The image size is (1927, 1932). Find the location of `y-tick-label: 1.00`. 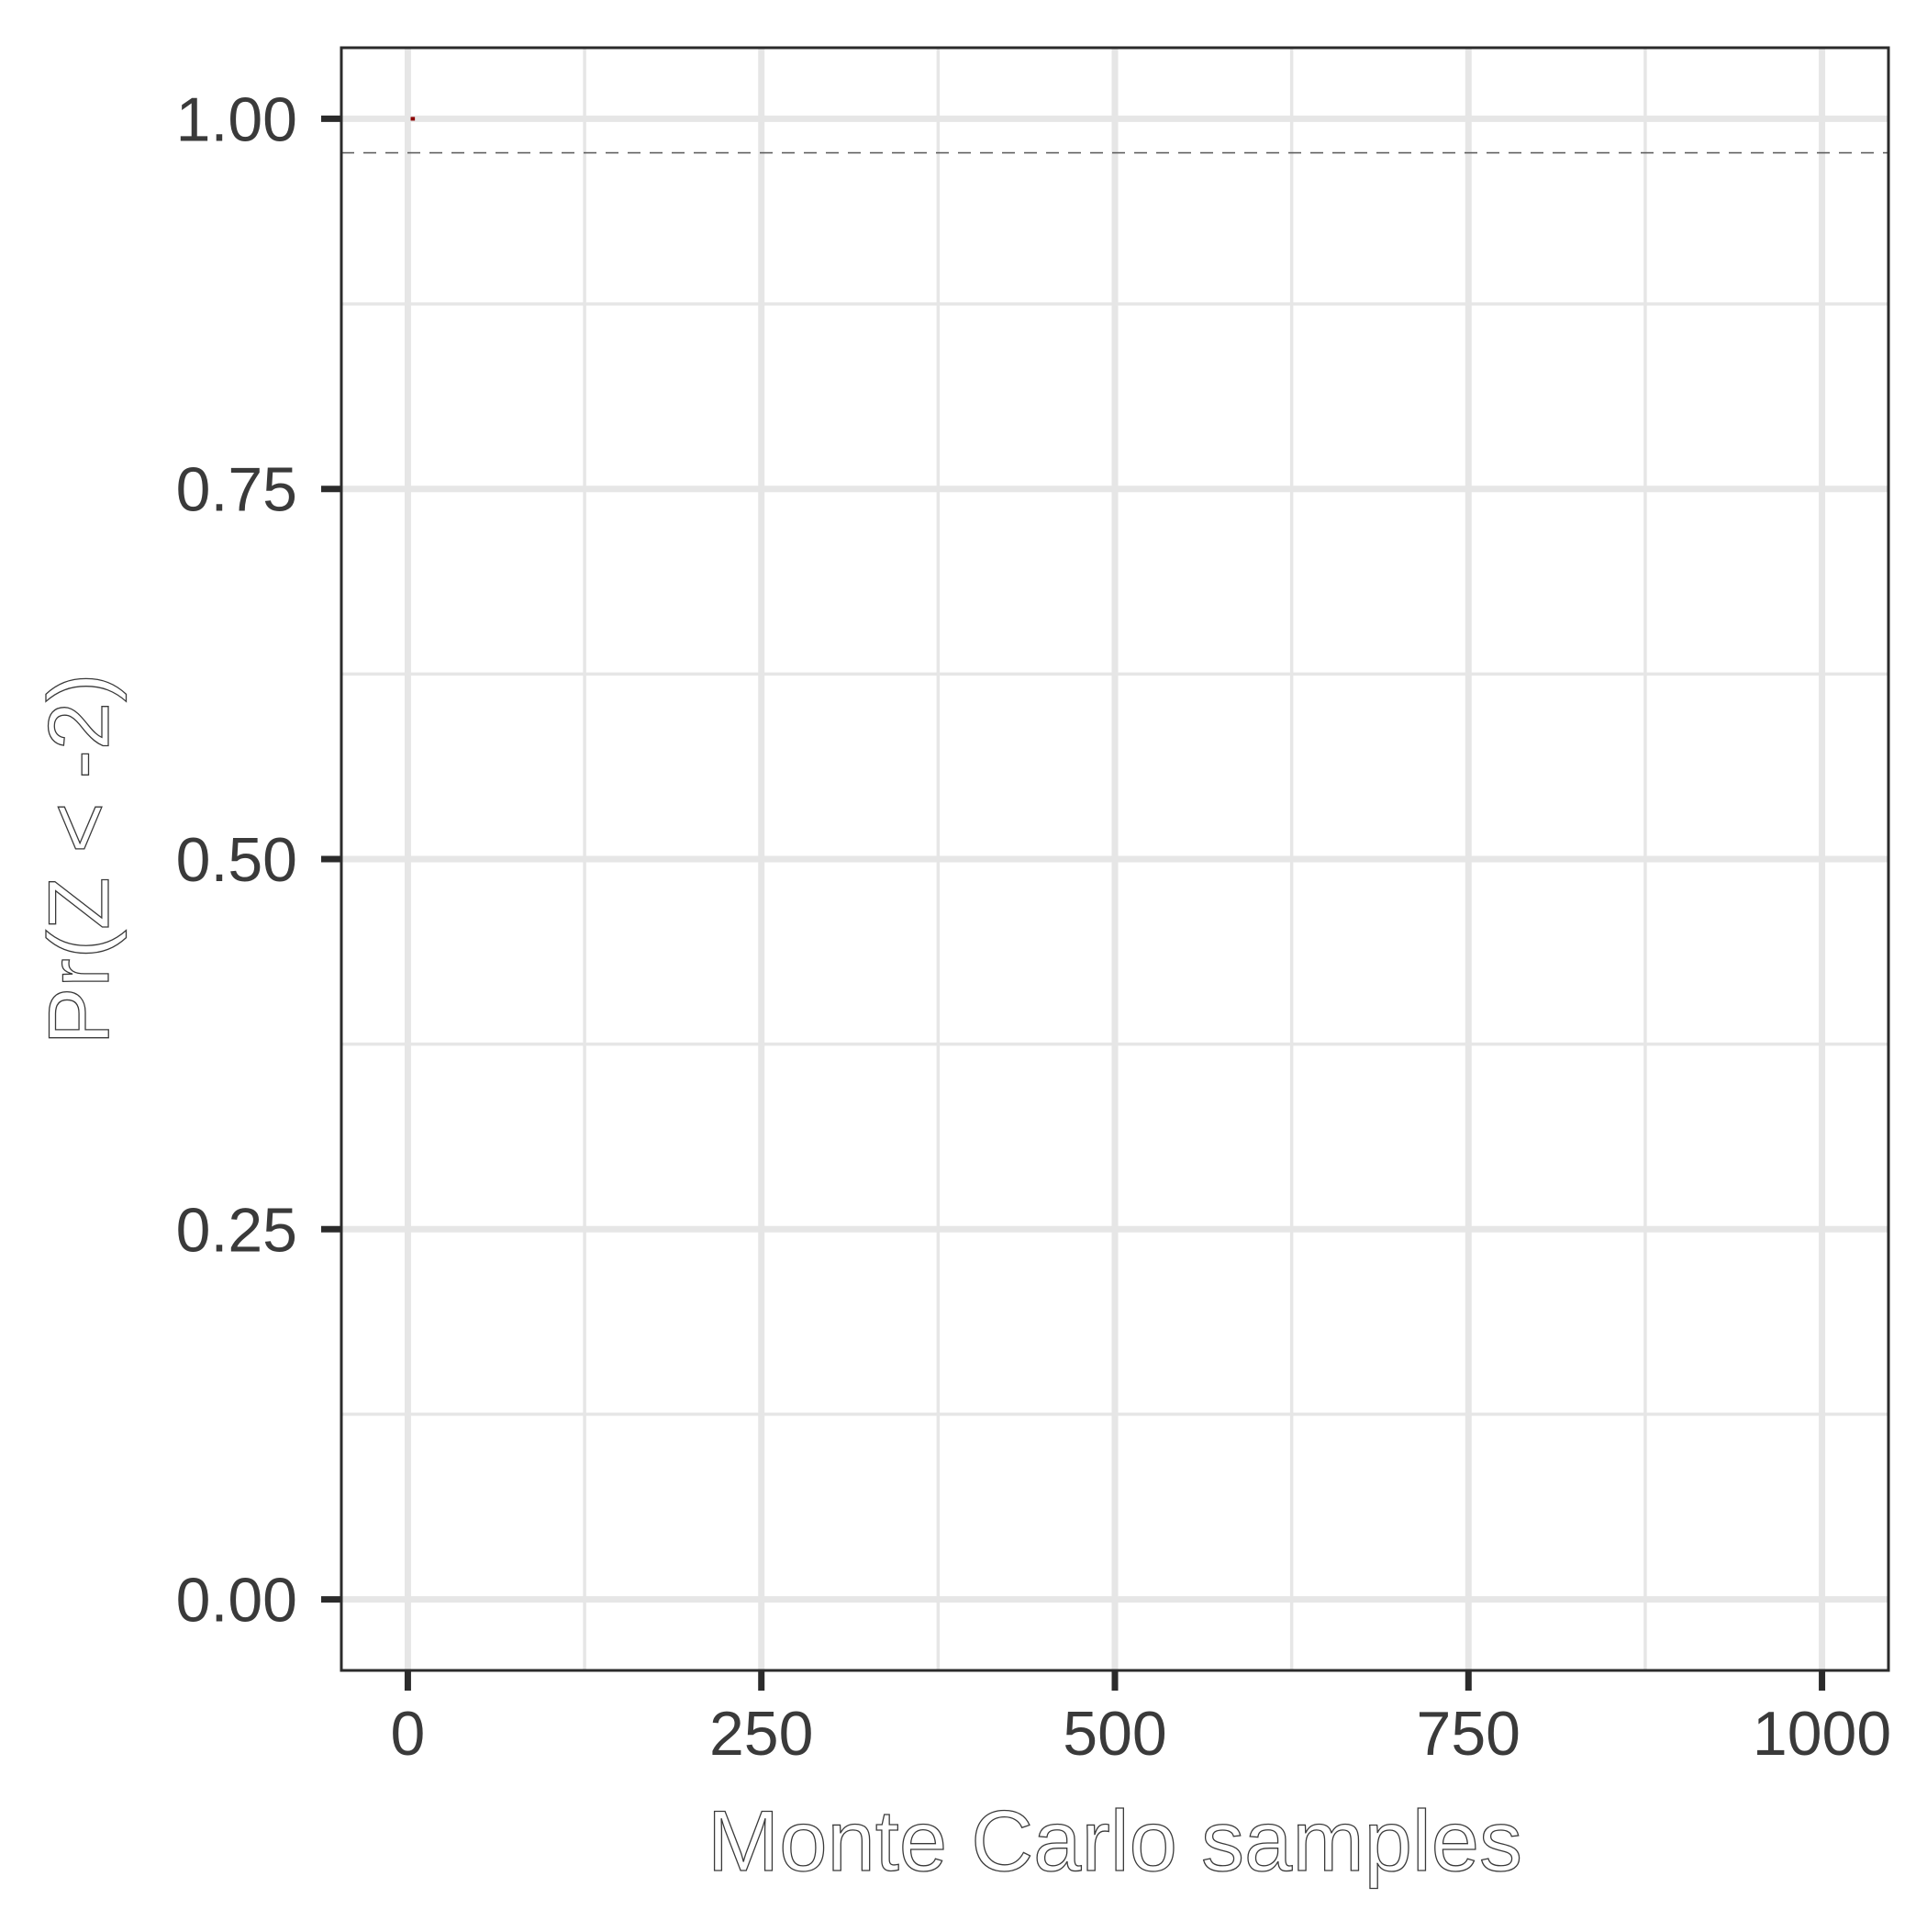

y-tick-label: 1.00 is located at coordinates (236, 119).